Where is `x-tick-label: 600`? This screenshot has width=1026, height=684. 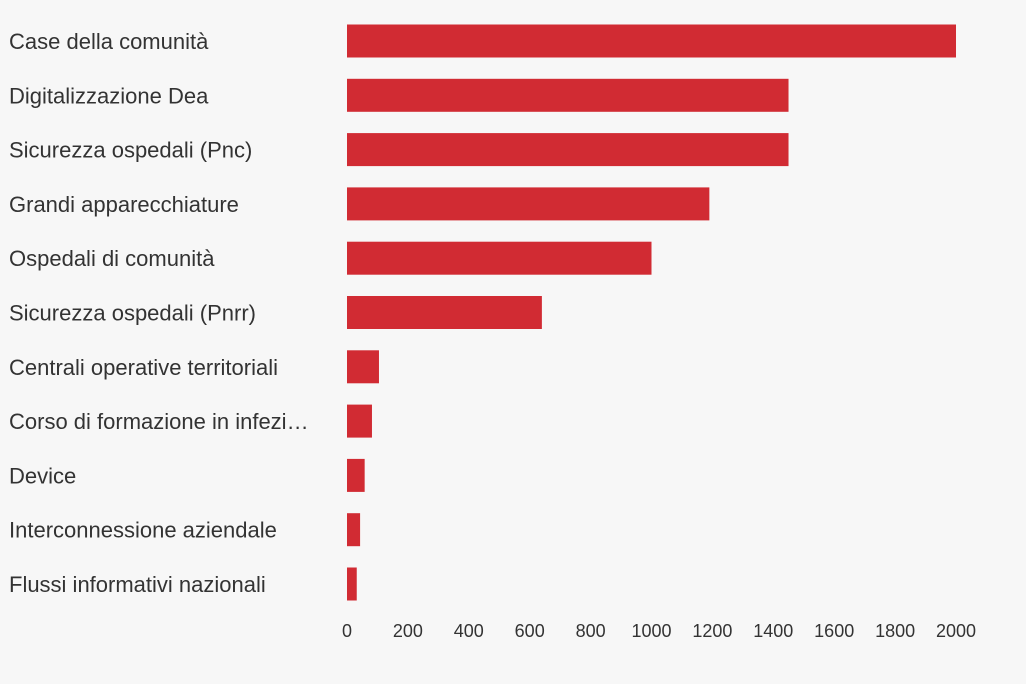
x-tick-label: 600 is located at coordinates (530, 631).